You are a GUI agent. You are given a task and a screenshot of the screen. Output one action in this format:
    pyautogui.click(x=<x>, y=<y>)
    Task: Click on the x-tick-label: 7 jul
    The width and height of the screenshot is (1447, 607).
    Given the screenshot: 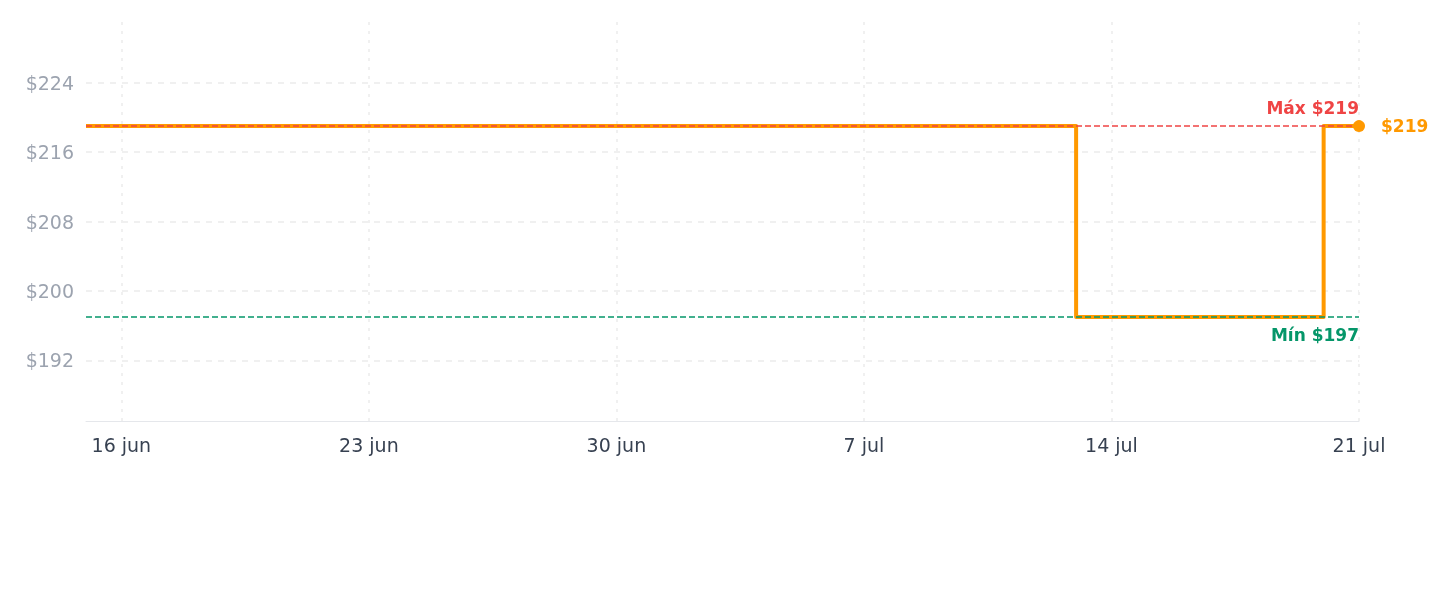 What is the action you would take?
    pyautogui.click(x=864, y=444)
    